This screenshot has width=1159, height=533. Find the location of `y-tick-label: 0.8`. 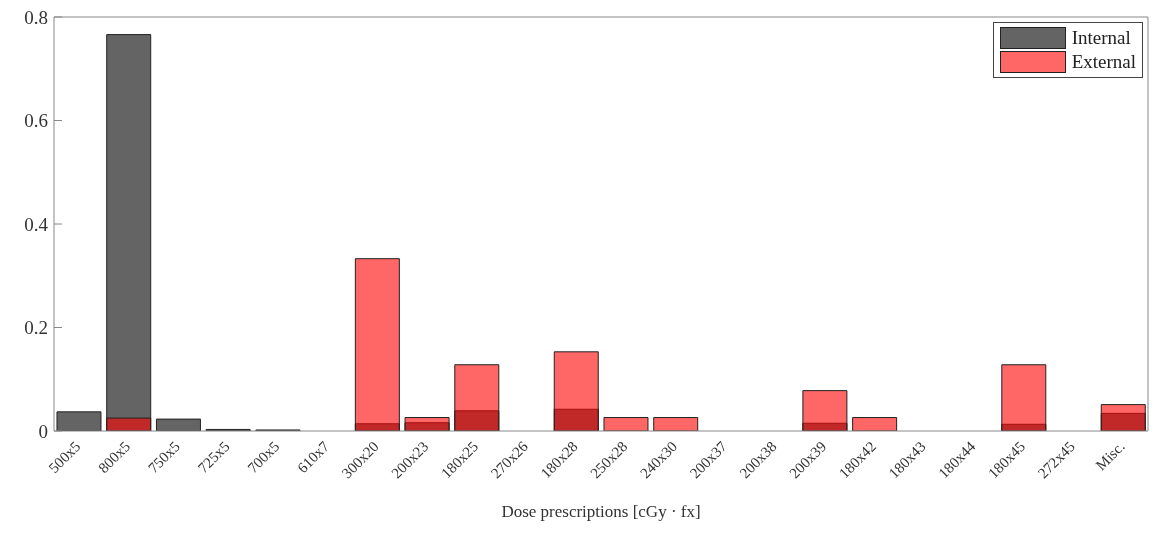

y-tick-label: 0.8 is located at coordinates (36, 17).